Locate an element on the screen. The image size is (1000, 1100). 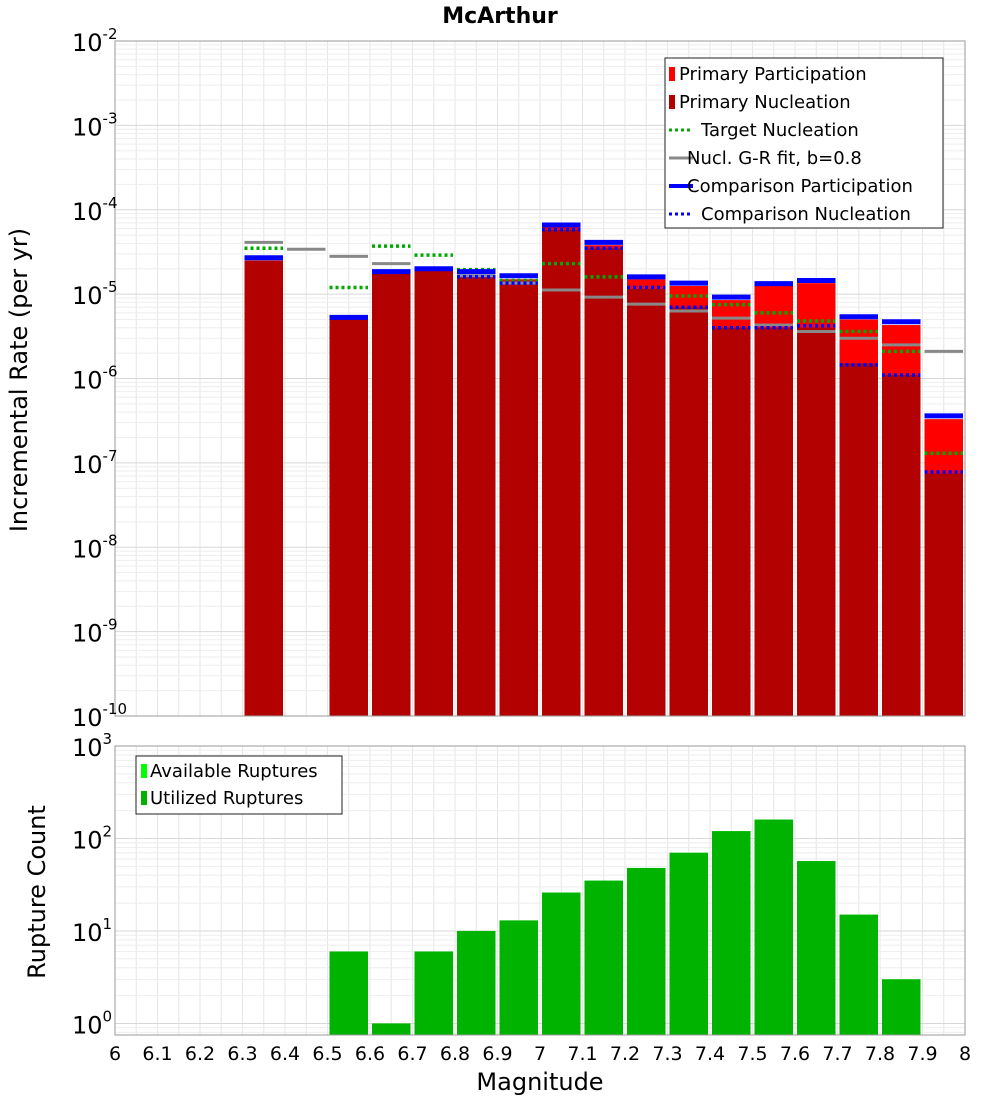
top-y-tick-label: 10⁻⁶ is located at coordinates (95, 379).